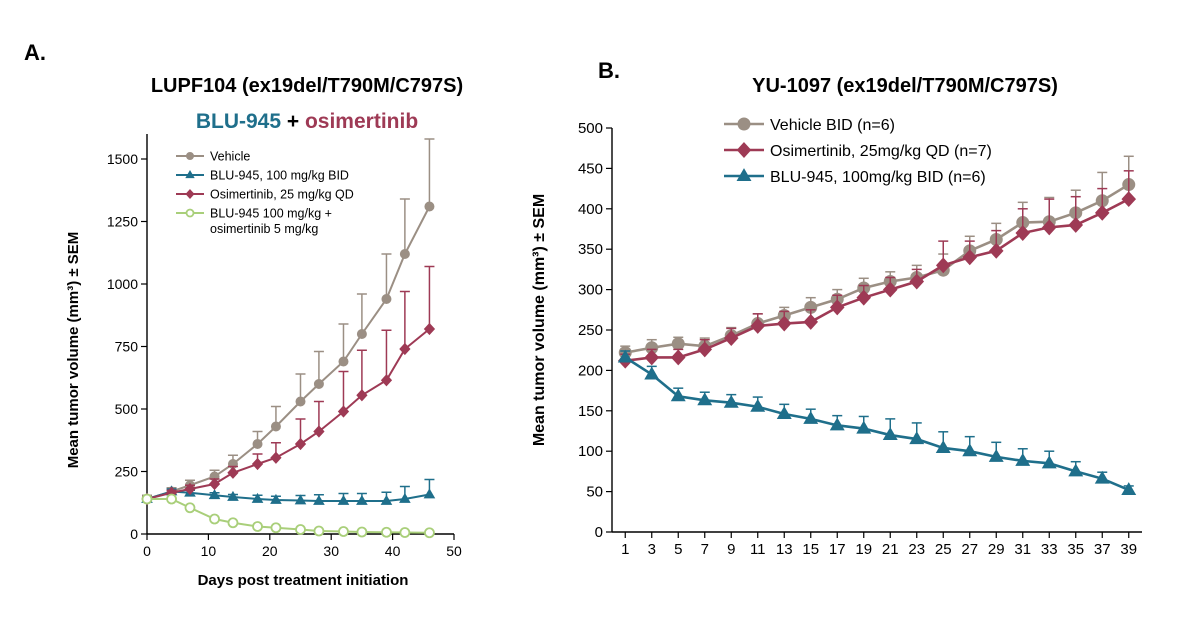  I want to click on subtitle-osimertinib: osimertinib, so click(361, 121).